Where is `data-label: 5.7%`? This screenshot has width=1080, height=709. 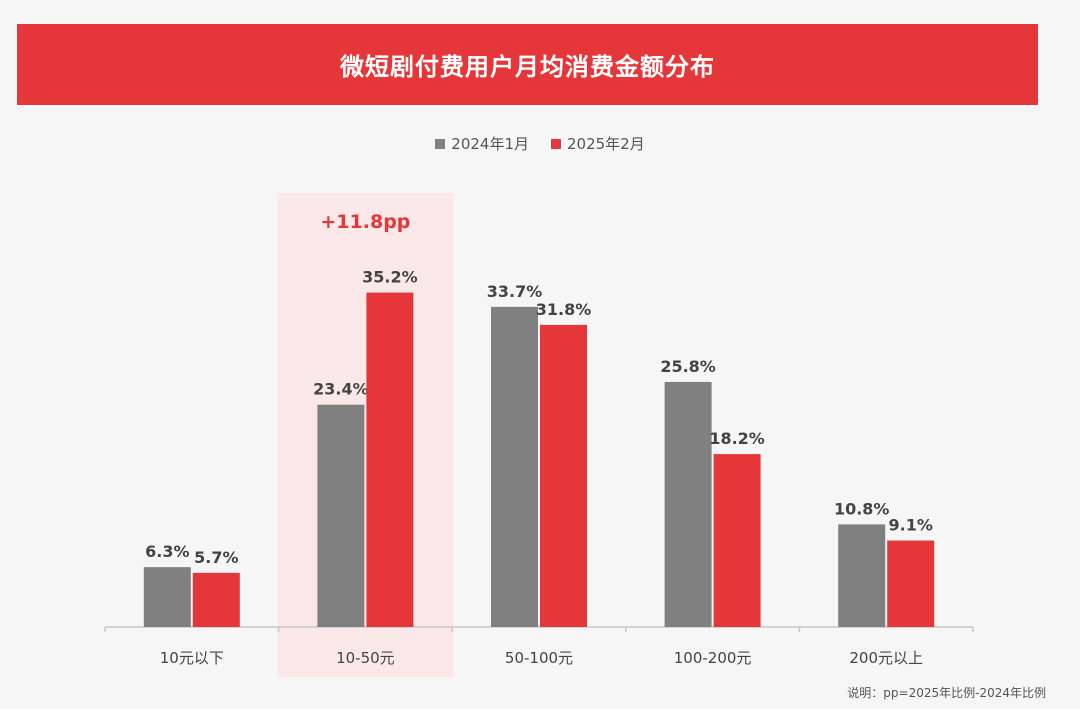 data-label: 5.7% is located at coordinates (216, 557).